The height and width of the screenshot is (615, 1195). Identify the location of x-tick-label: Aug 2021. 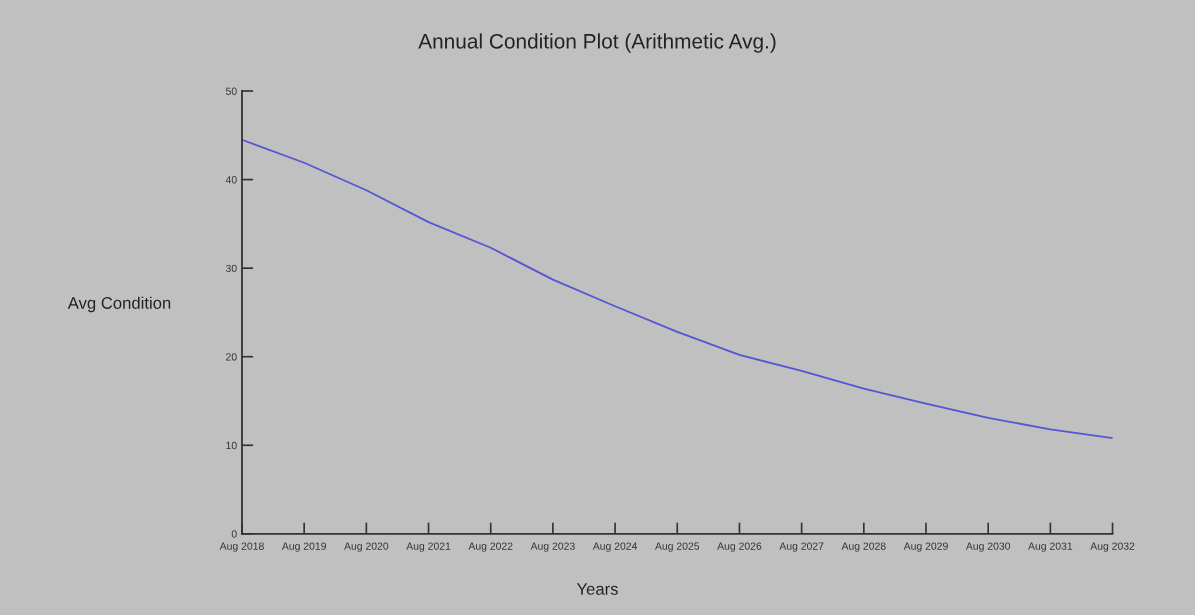
(428, 547).